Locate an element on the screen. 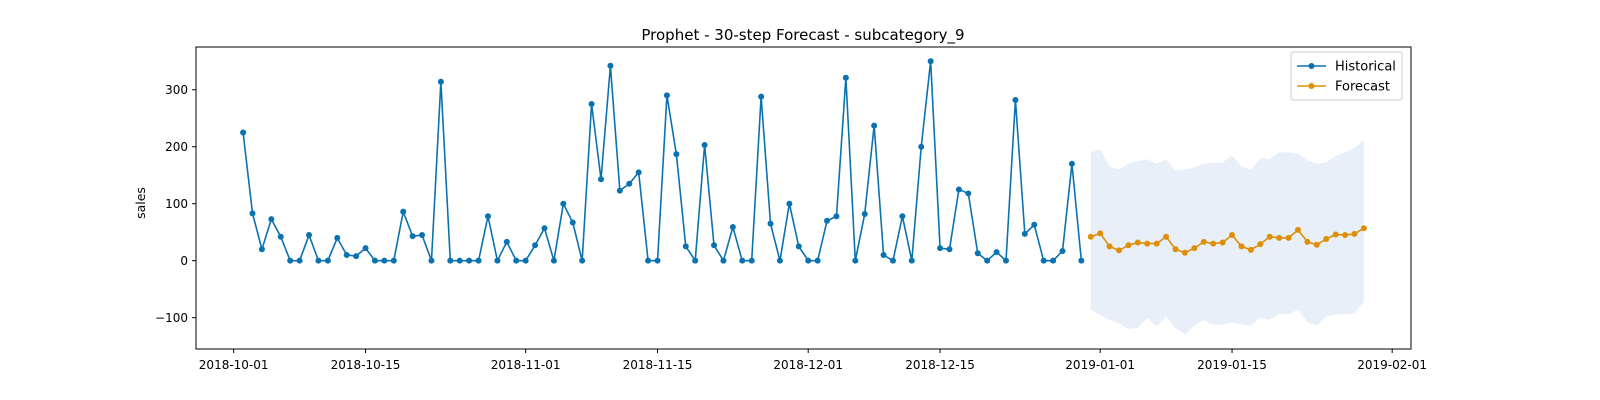 This screenshot has height=400, width=1600. y-tick-label: 100 is located at coordinates (176, 204).